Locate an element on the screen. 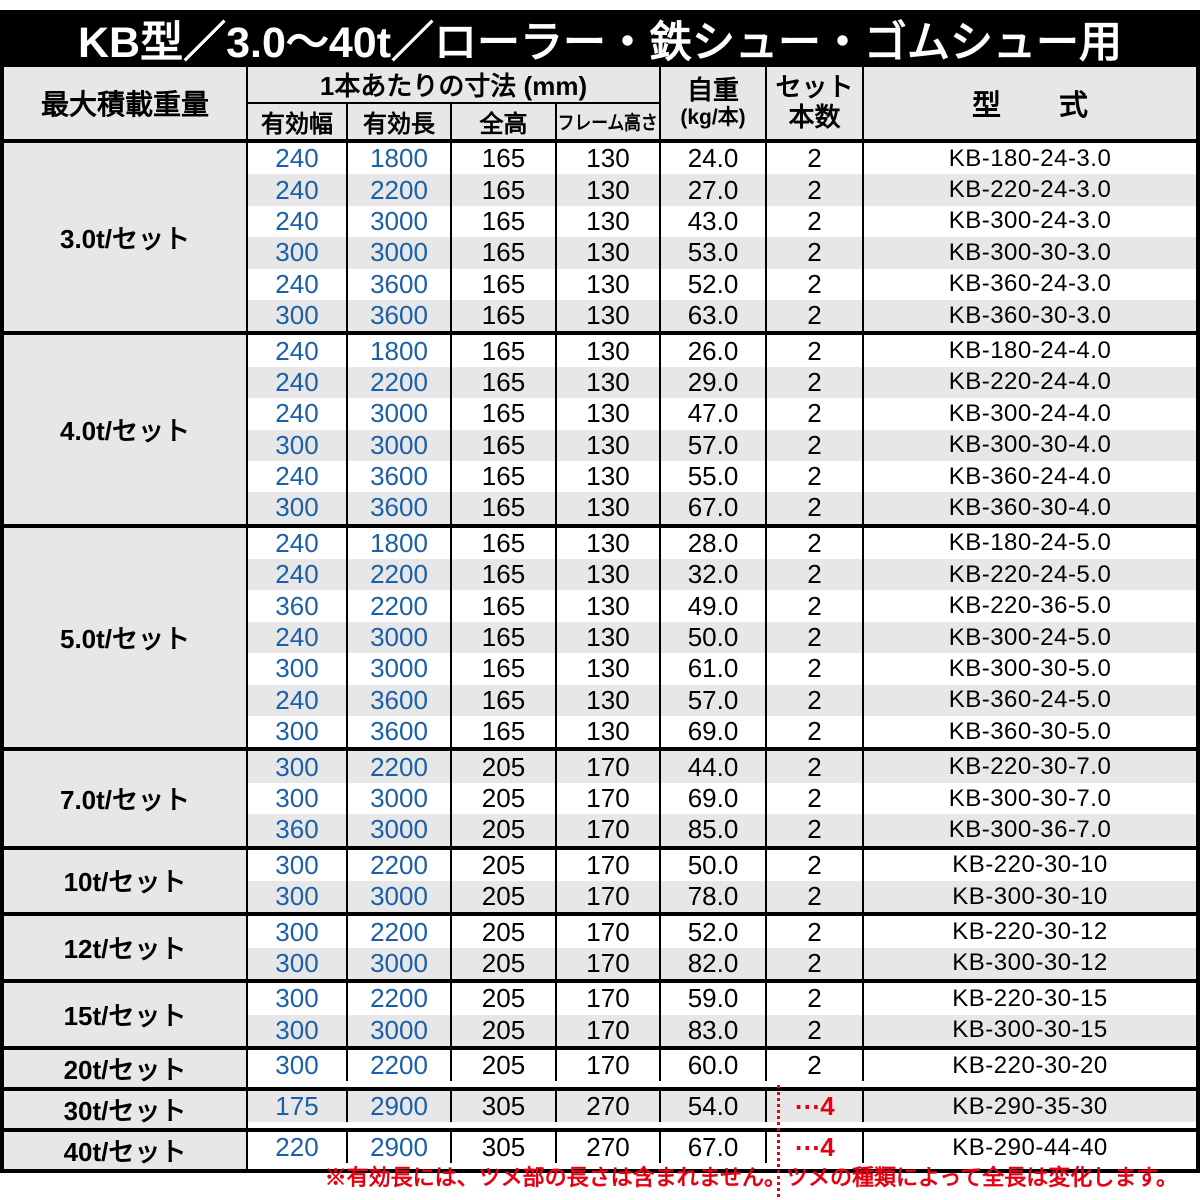 The image size is (1200, 1200). spec-row: 300 3000 165 130 61.0 2 KB-300-30-5.0 is located at coordinates (722, 669).